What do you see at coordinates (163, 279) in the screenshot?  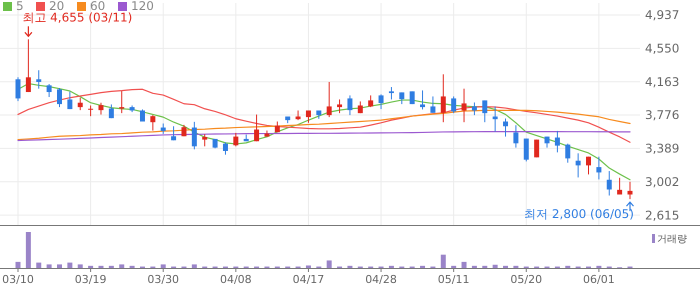 I see `x-tick-label: 03/30` at bounding box center [163, 279].